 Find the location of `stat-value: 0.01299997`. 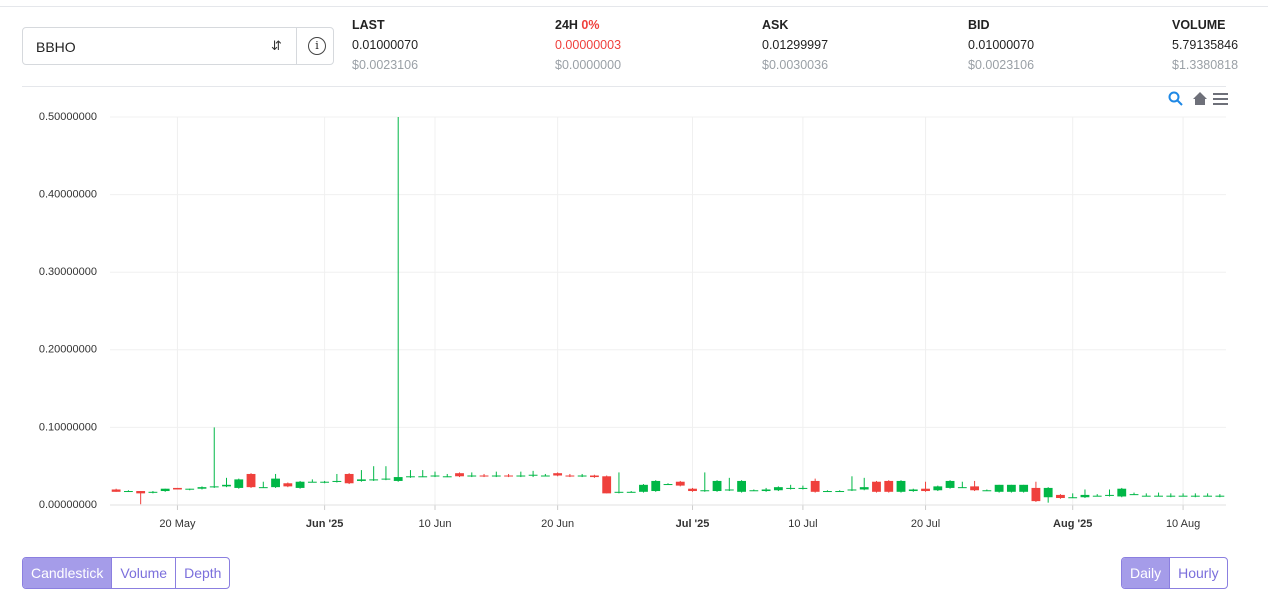

stat-value: 0.01299997 is located at coordinates (795, 45).